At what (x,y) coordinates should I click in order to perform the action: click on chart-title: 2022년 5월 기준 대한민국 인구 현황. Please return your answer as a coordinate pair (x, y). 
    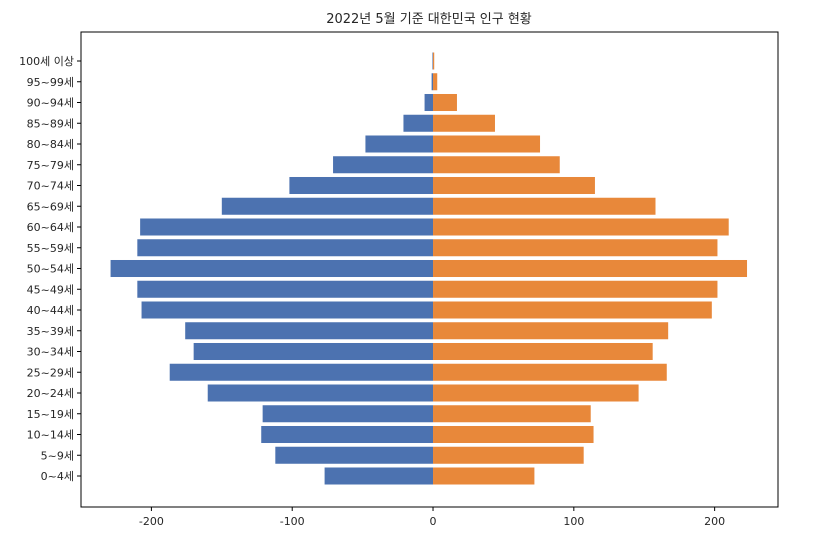
    Looking at the image, I should click on (429, 19).